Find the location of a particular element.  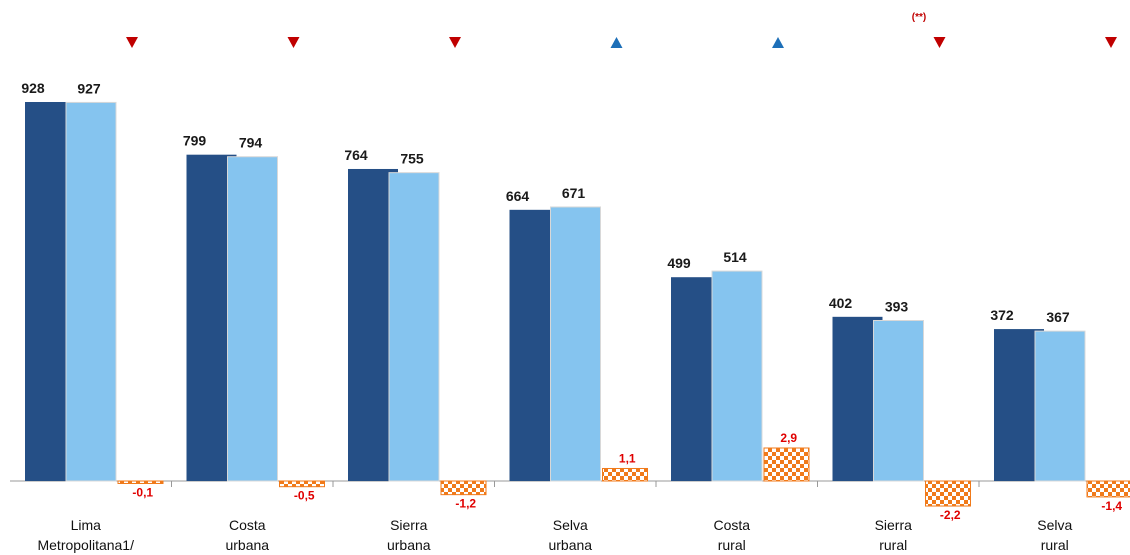

annotation-label: (**) is located at coordinates (919, 17).